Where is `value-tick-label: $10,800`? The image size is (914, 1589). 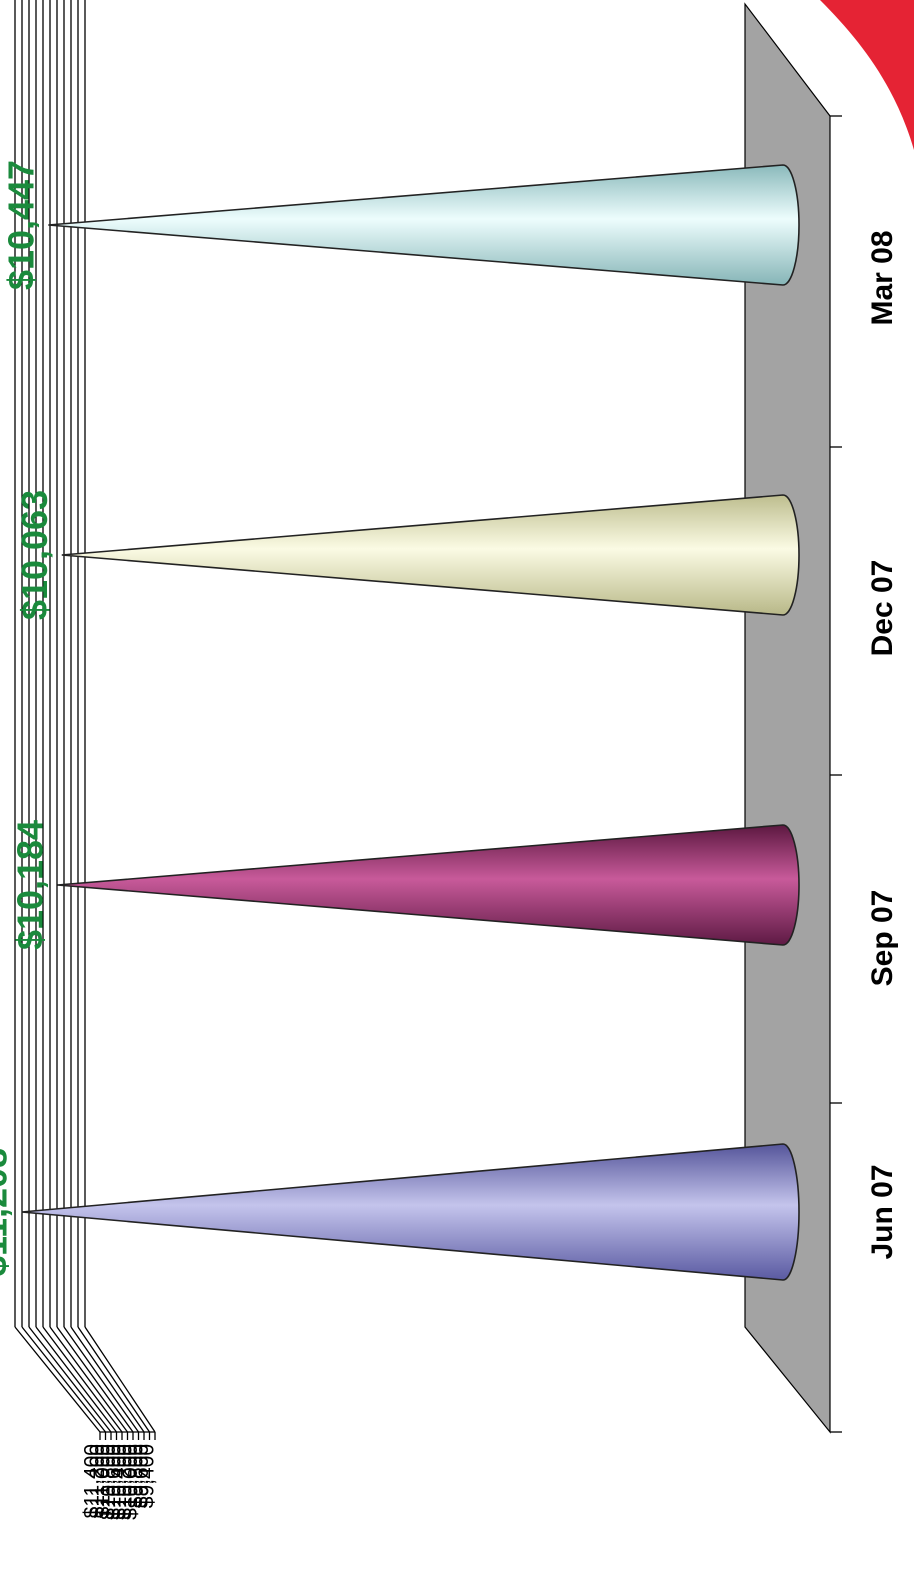 value-tick-label: $10,800 is located at coordinates (108, 1482).